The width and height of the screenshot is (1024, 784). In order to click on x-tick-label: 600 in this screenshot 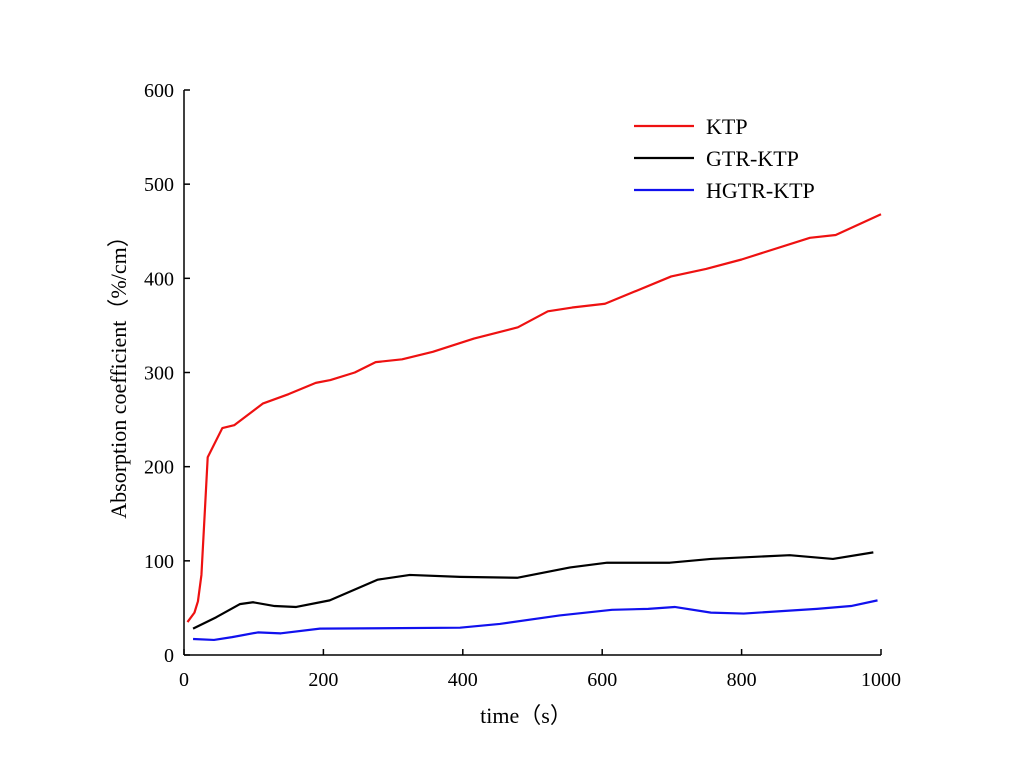, I will do `click(602, 680)`.